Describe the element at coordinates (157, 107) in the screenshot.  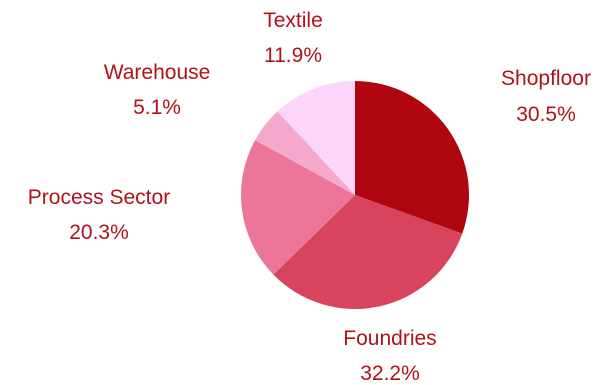
I see `slice-percent-warehouse: 5.1%` at that location.